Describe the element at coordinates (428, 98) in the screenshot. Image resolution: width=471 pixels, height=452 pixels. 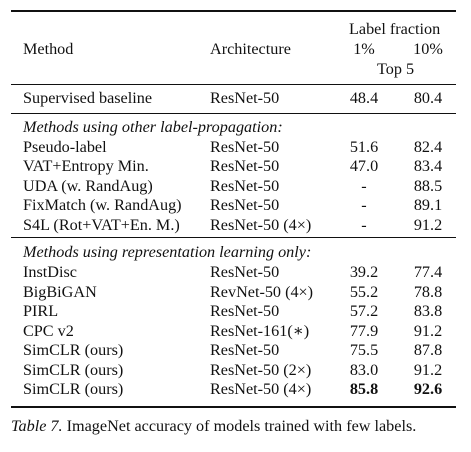
I see `baseline-10pct: 80.4` at that location.